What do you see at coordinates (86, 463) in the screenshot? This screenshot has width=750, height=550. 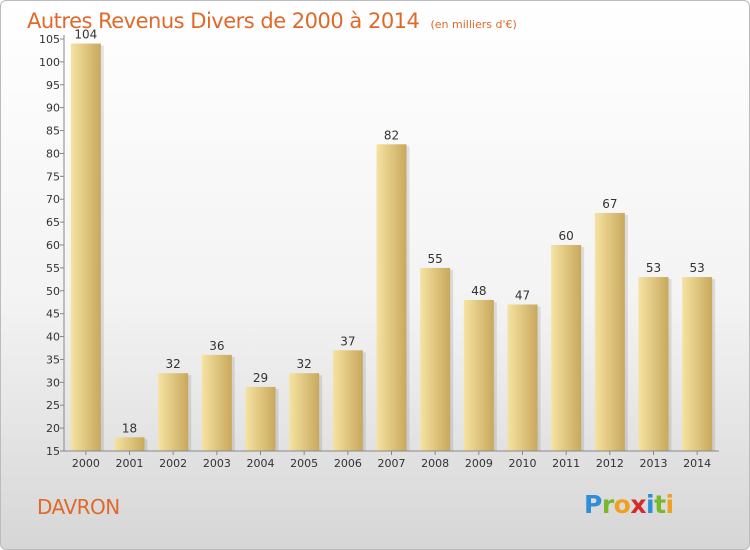 I see `x-tick-label: 2000` at bounding box center [86, 463].